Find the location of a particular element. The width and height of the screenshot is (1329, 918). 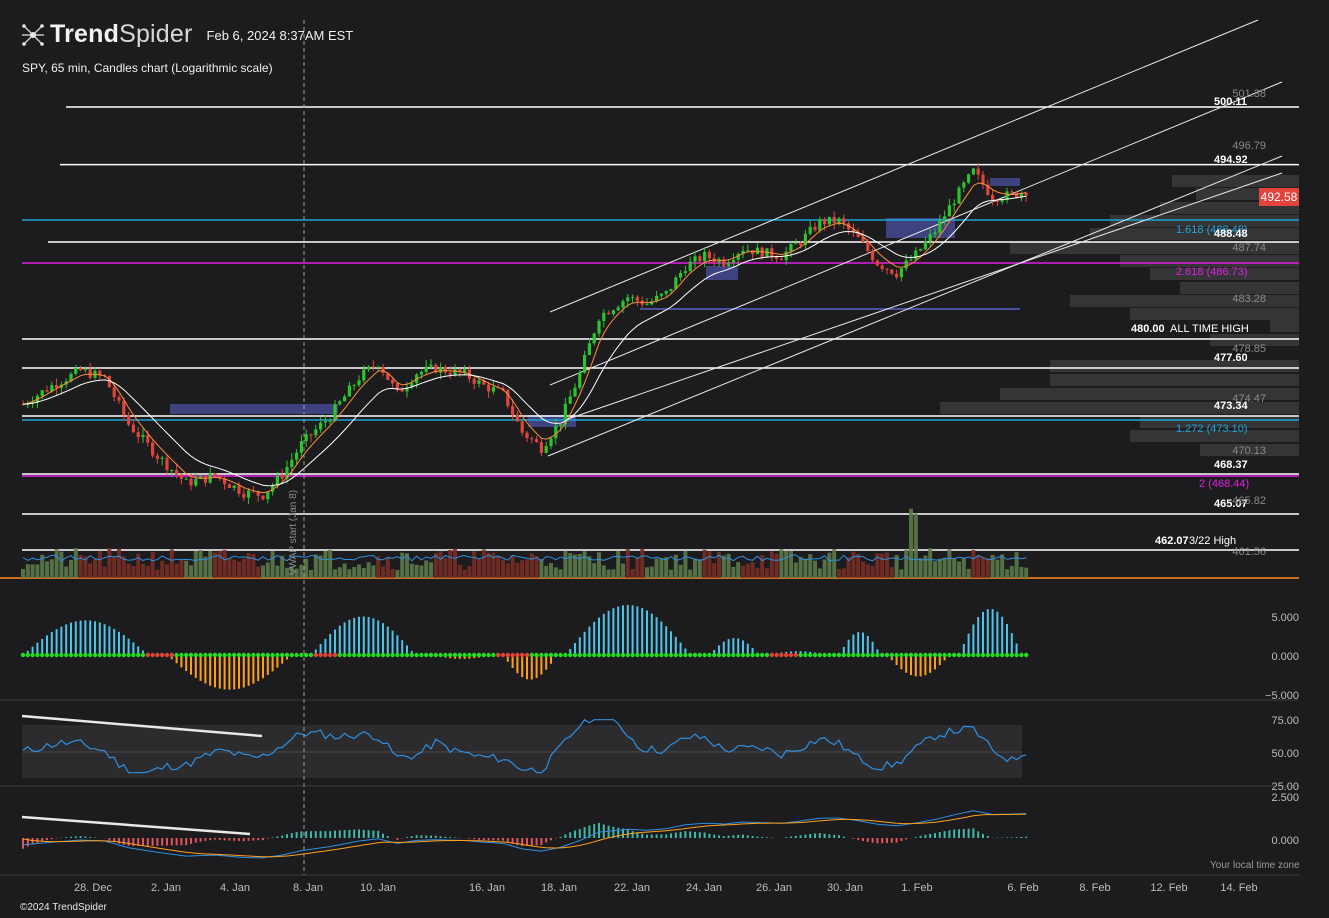

time-axis-label: 4. Jan is located at coordinates (235, 888).